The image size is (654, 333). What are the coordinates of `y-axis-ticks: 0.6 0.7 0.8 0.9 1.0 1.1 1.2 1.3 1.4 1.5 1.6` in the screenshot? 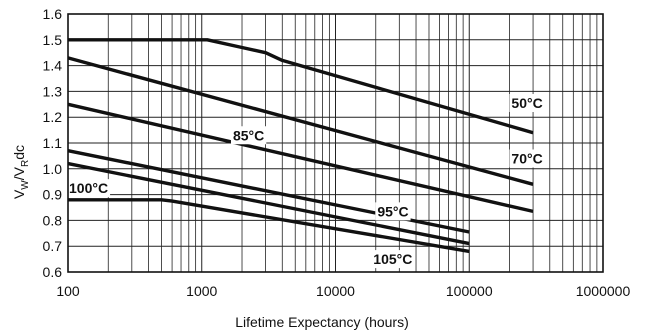 It's located at (53, 143).